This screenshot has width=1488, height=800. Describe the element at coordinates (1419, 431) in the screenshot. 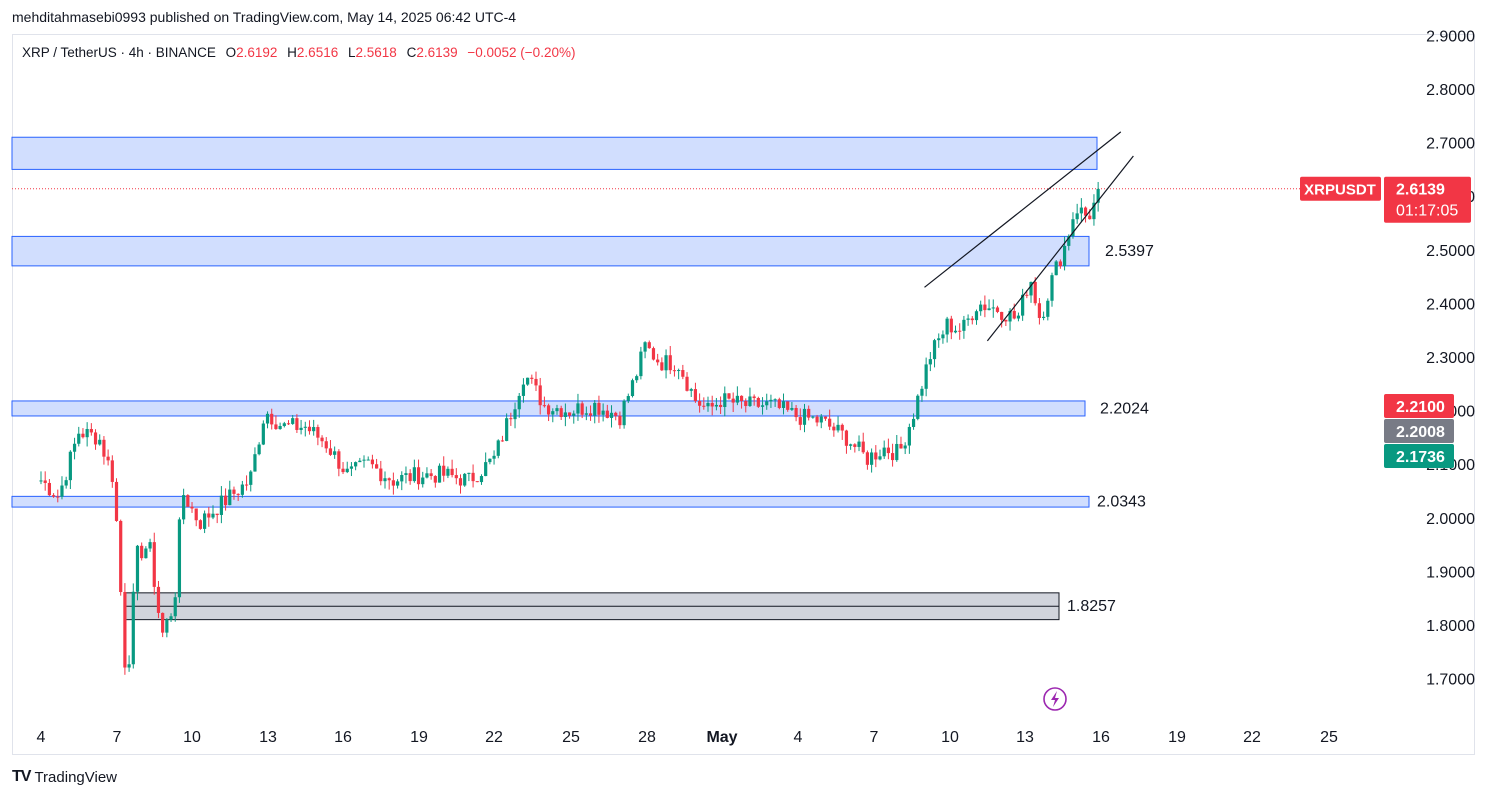

I see `price-side-badge` at that location.